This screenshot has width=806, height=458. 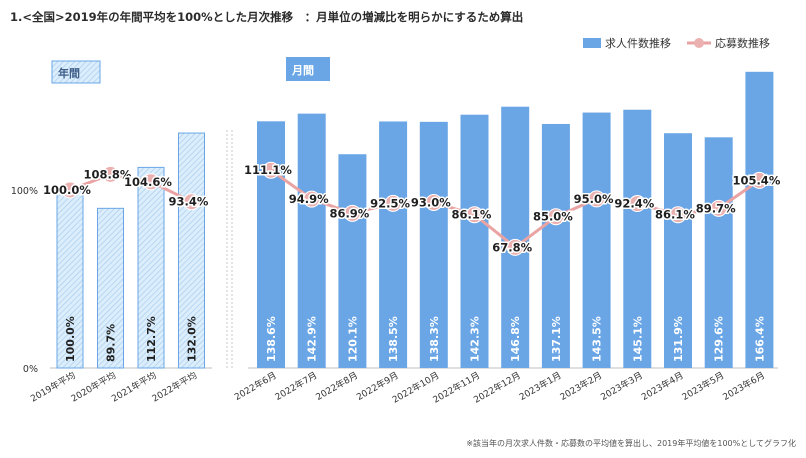 I want to click on monthly-point-label-1: 94.9%, so click(x=309, y=199).